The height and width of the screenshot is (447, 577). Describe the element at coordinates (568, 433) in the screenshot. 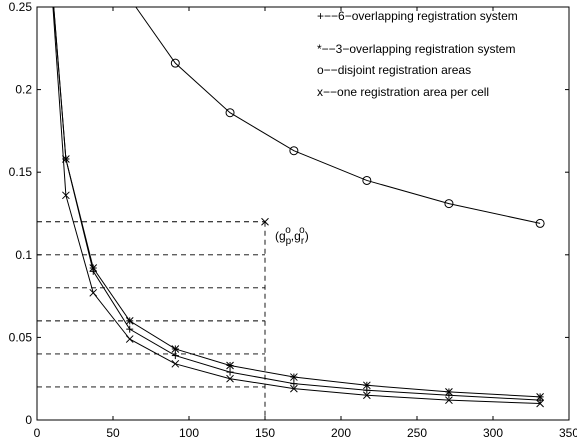

I see `x-tick-label: 350` at that location.